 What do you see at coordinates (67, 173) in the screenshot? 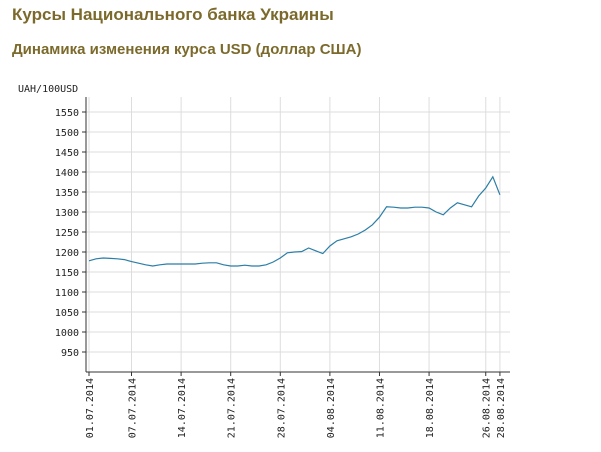
I see `y-tick-label: 1400` at bounding box center [67, 173].